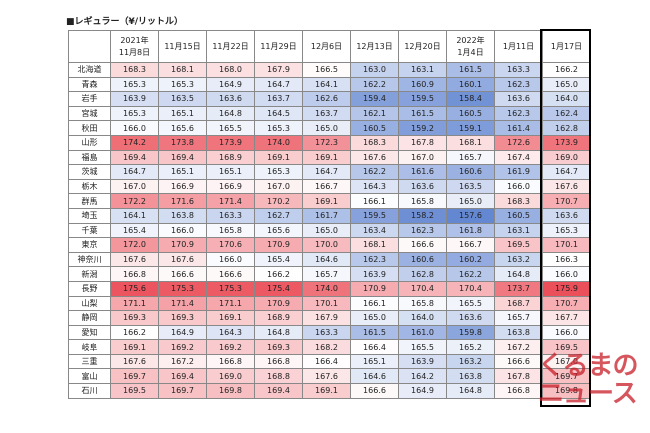  What do you see at coordinates (470, 361) in the screenshot?
I see `value-cell: 163.2` at bounding box center [470, 361].